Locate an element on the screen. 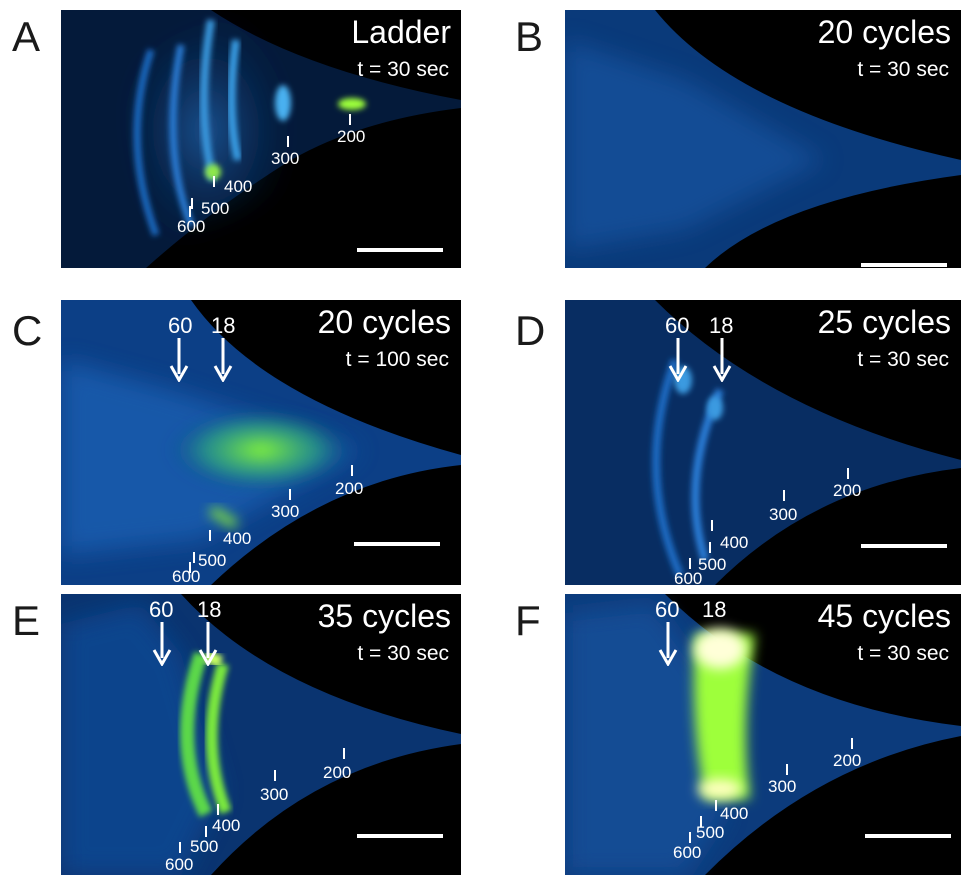 Image resolution: width=961 pixels, height=875 pixels. panel-f-letter: F is located at coordinates (528, 620).